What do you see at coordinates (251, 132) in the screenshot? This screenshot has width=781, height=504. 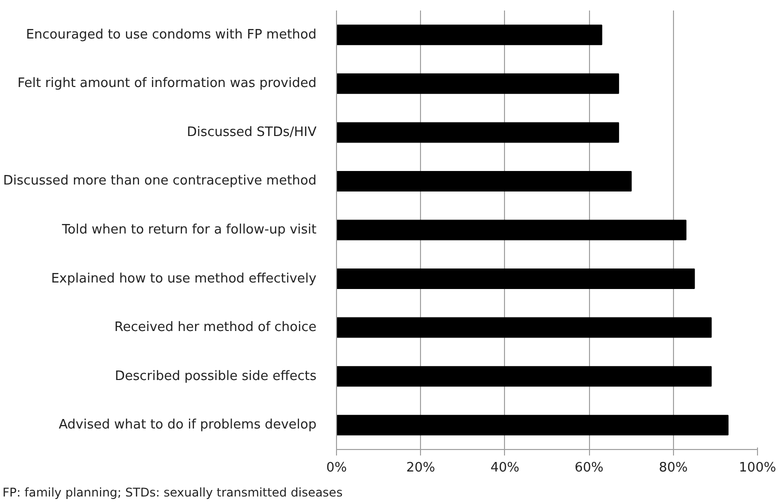 I see `y-tick-label: Discussed STDs/HIV` at bounding box center [251, 132].